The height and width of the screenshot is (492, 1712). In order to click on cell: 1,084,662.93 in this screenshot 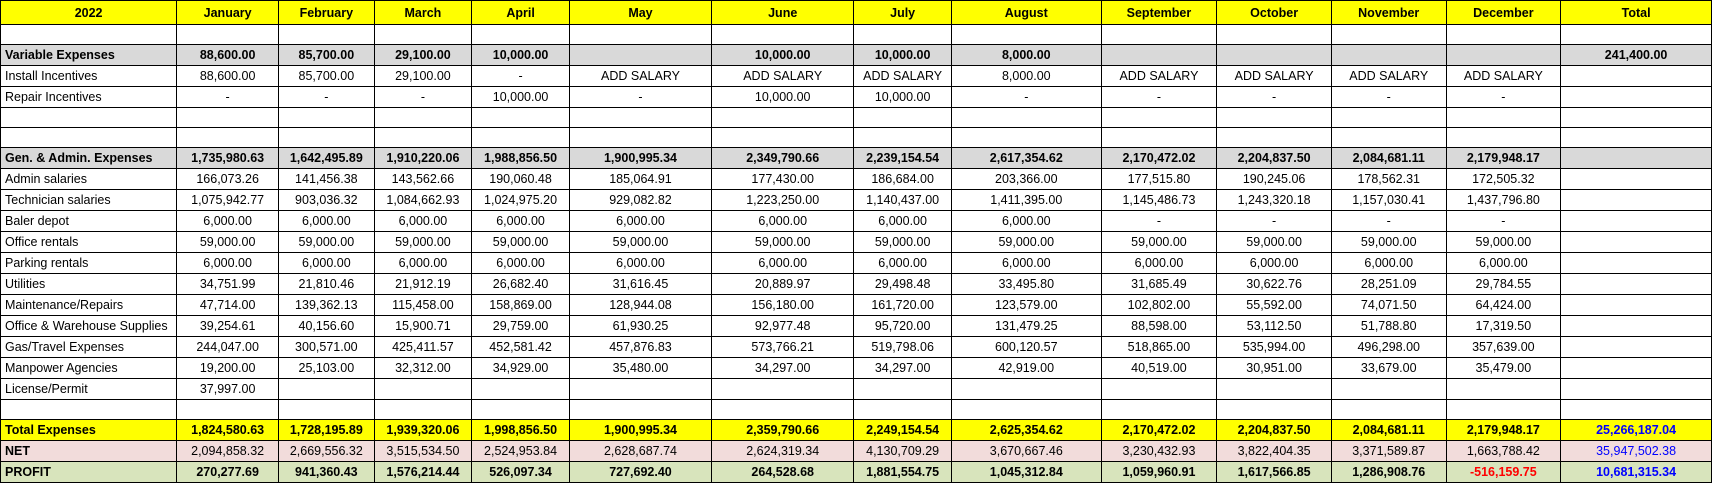, I will do `click(423, 200)`.